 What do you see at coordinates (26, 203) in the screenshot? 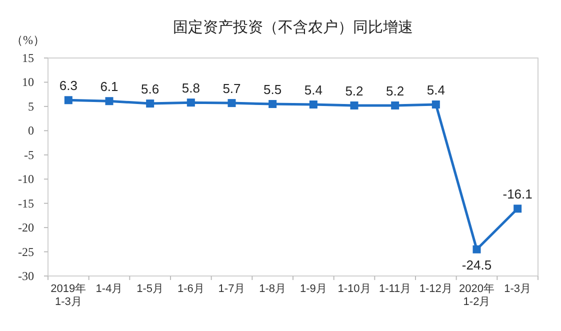
I see `y-tick-label: -15` at bounding box center [26, 203].